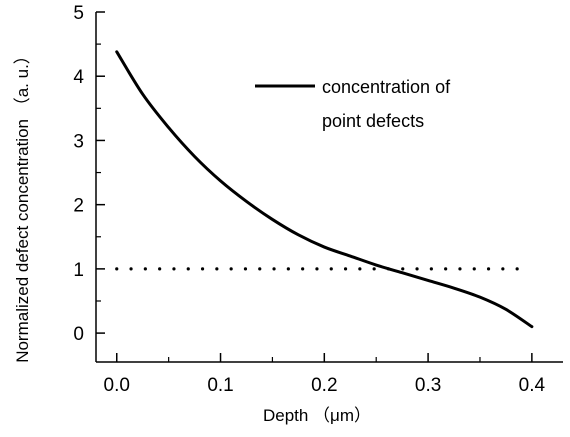  What do you see at coordinates (78, 206) in the screenshot?
I see `y-tick-label: 2` at bounding box center [78, 206].